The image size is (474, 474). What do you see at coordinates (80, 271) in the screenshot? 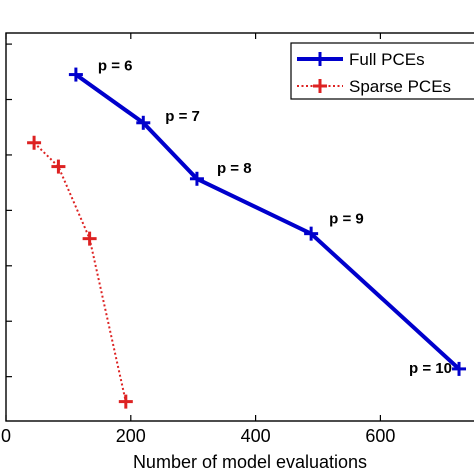
I see `series-line-sparse-pces` at bounding box center [80, 271].